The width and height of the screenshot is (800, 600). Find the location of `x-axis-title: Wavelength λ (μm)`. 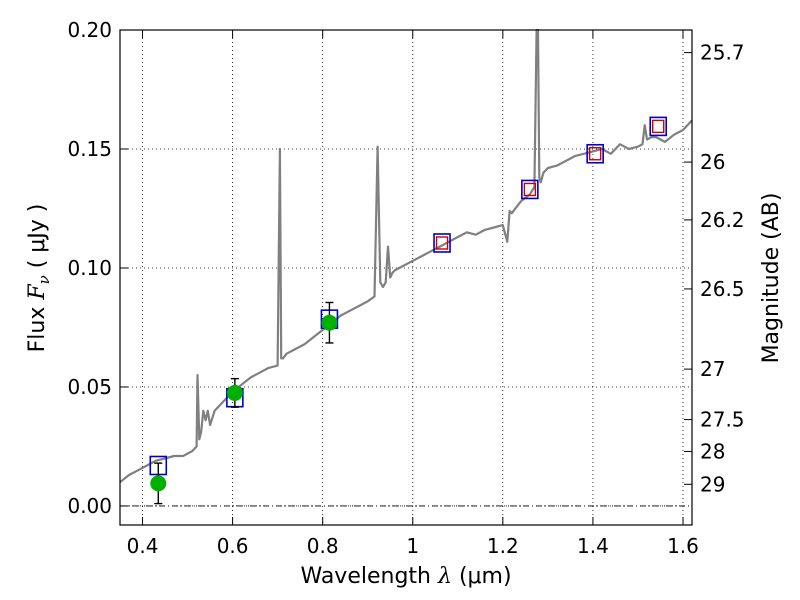

x-axis-title: Wavelength λ (μm) is located at coordinates (405, 576).